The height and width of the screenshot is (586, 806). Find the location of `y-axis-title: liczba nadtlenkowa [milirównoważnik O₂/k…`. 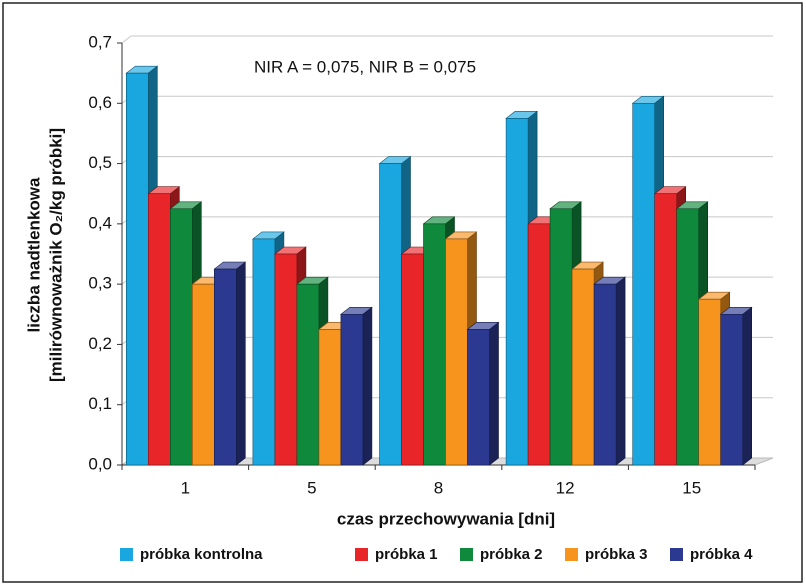

y-axis-title: liczba nadtlenkowa [milirównoważnik O₂/k… is located at coordinates (44, 255).